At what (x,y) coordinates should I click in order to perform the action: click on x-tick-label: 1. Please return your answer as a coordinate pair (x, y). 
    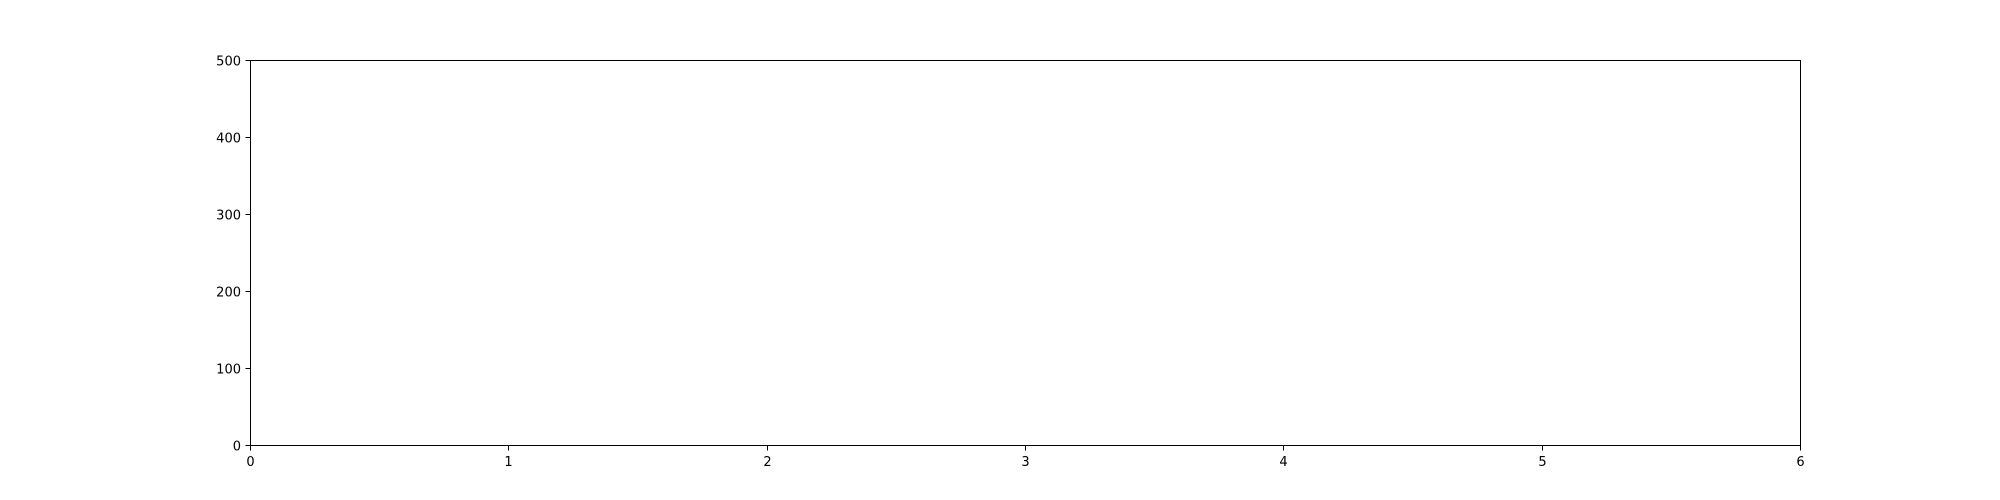
    Looking at the image, I should click on (508, 462).